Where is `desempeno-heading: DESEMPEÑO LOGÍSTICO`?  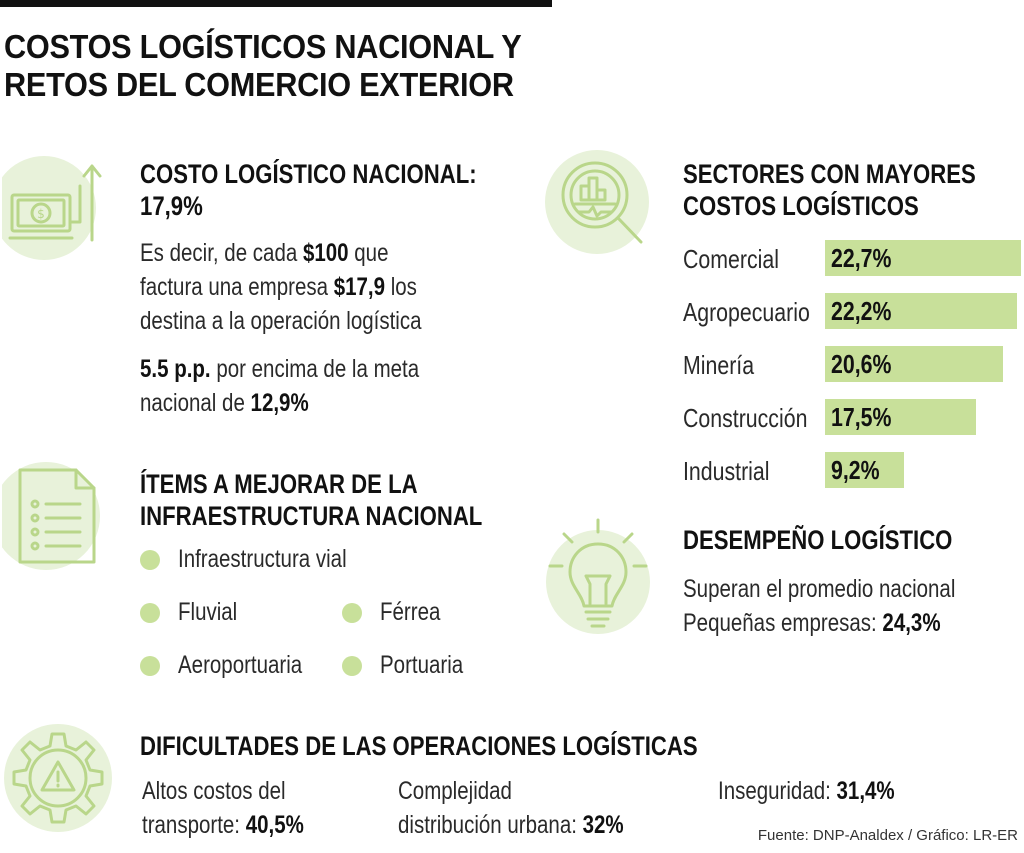
desempeno-heading: DESEMPEÑO LOGÍSTICO is located at coordinates (818, 540).